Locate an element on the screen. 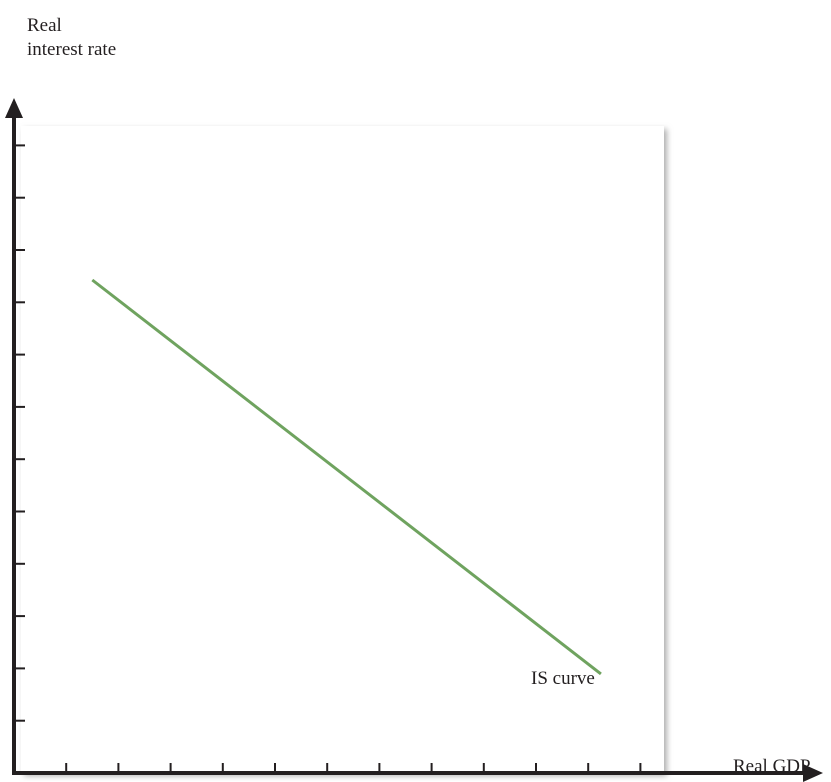 Image resolution: width=831 pixels, height=782 pixels. y-axis-arrowhead is located at coordinates (14, 108).